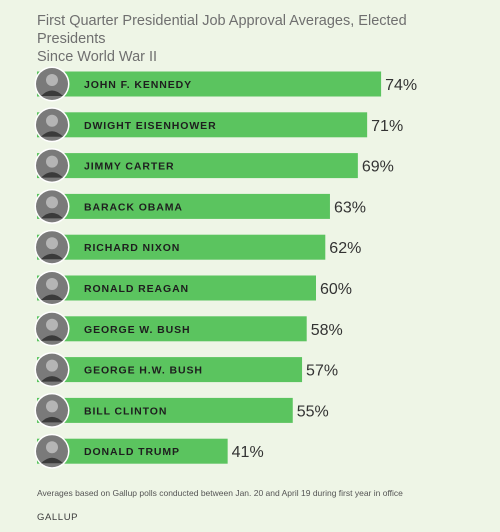  I want to click on value-label: 74%, so click(401, 85).